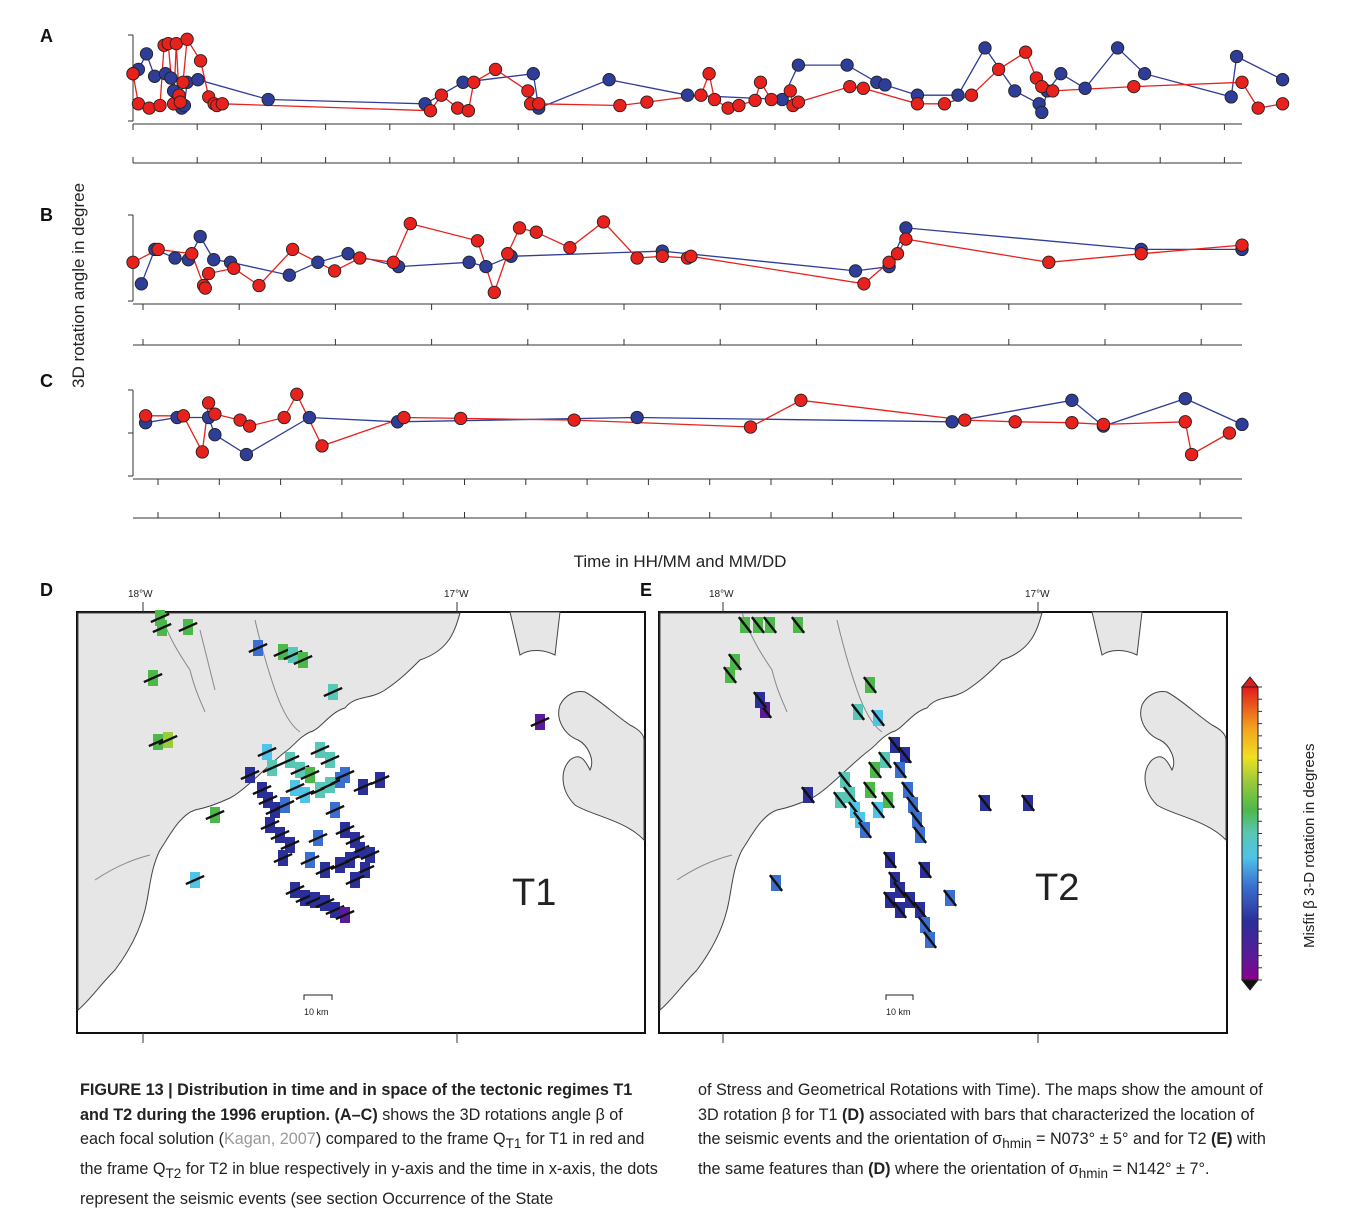 The width and height of the screenshot is (1354, 1211). Describe the element at coordinates (1017, 1144) in the screenshot. I see `caption-sub-hmin: hmin` at that location.